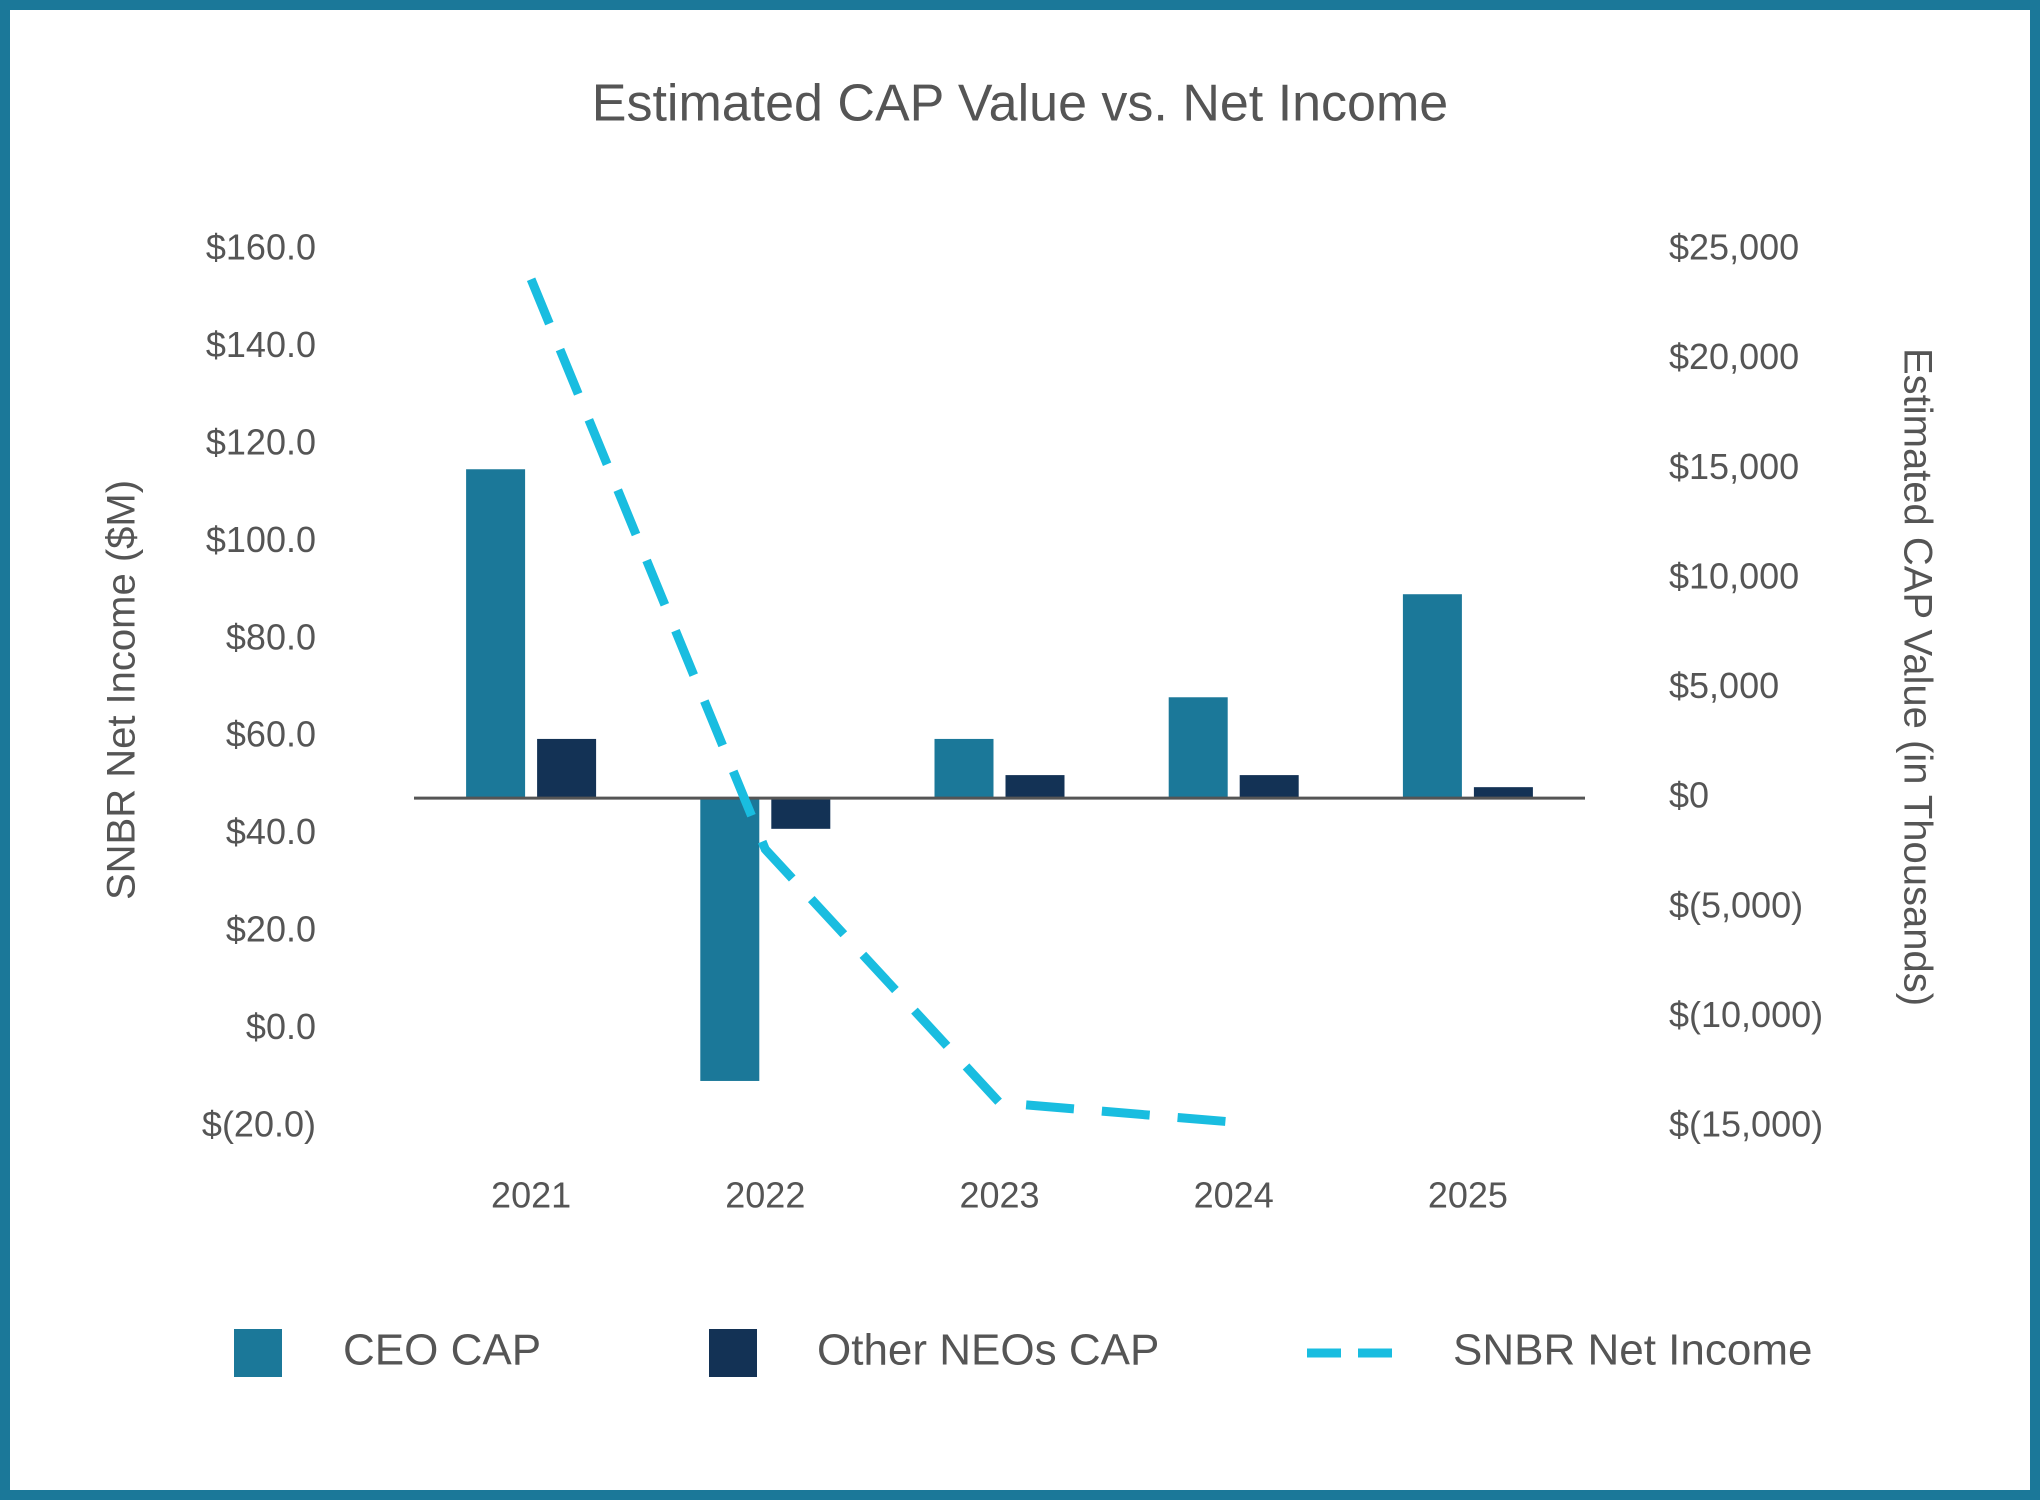 Image resolution: width=2040 pixels, height=1505 pixels. Describe the element at coordinates (1736, 904) in the screenshot. I see `y2-tick-label: $(5,000)` at that location.